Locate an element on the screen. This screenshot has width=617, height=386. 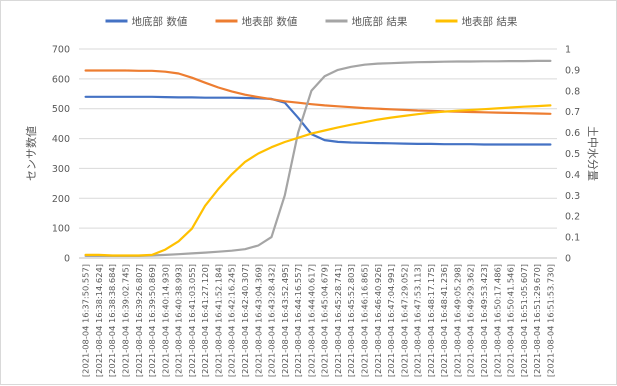
x-tick-label: [2021-08-04 16:43:28.432] is located at coordinates (272, 320).